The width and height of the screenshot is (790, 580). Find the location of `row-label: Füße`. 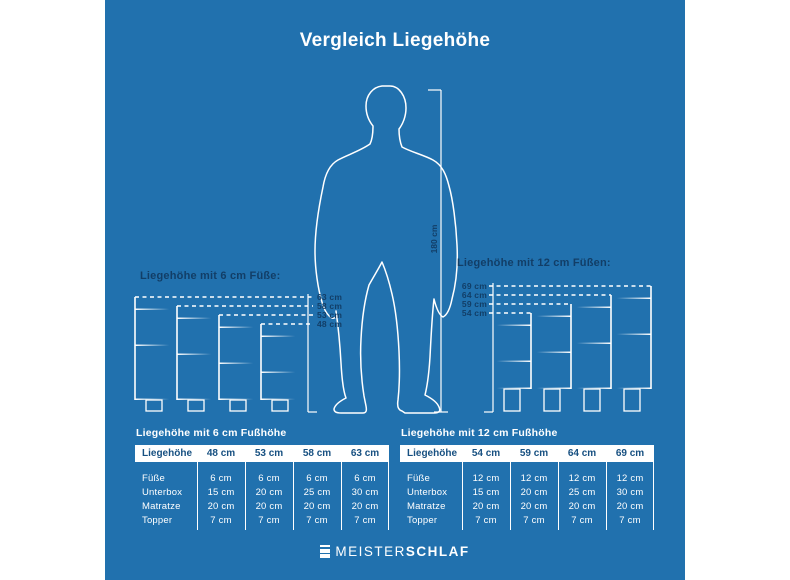

row-label: Füße is located at coordinates (418, 478).